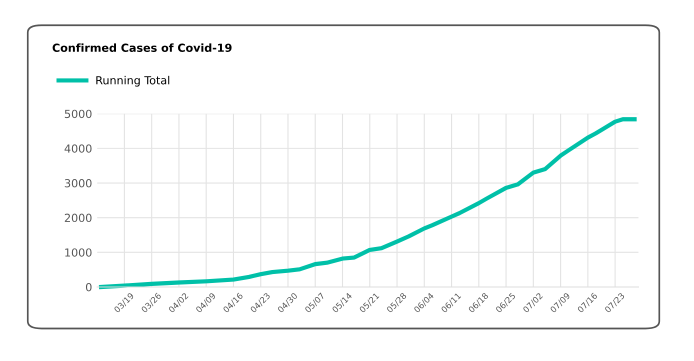 The width and height of the screenshot is (694, 361). I want to click on y-tick-label: 0, so click(89, 287).